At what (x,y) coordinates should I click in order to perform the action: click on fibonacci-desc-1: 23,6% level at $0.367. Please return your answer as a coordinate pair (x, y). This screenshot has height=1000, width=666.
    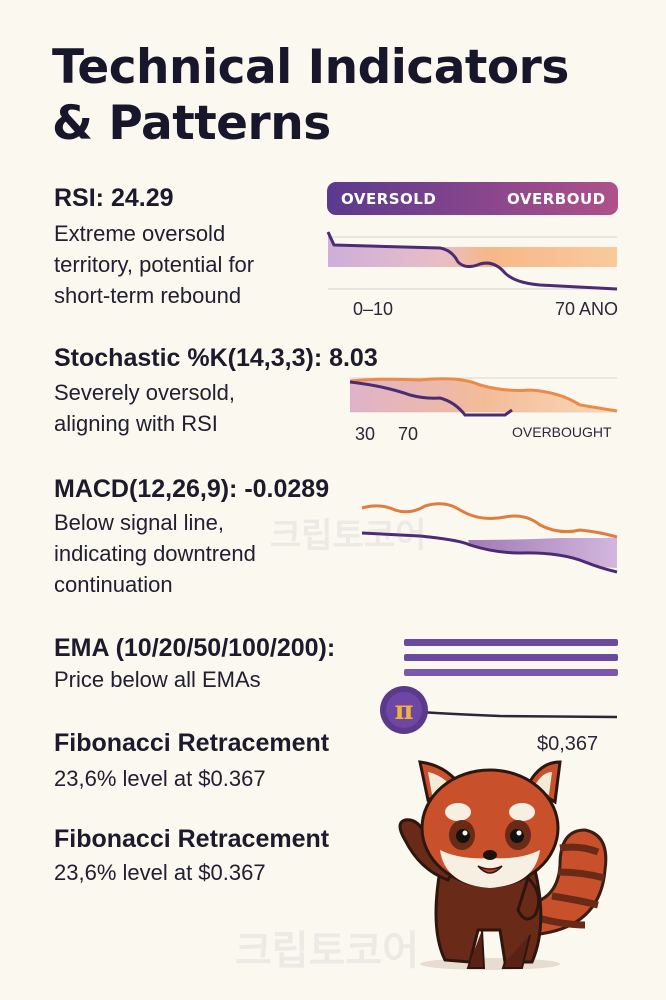
    Looking at the image, I should click on (160, 778).